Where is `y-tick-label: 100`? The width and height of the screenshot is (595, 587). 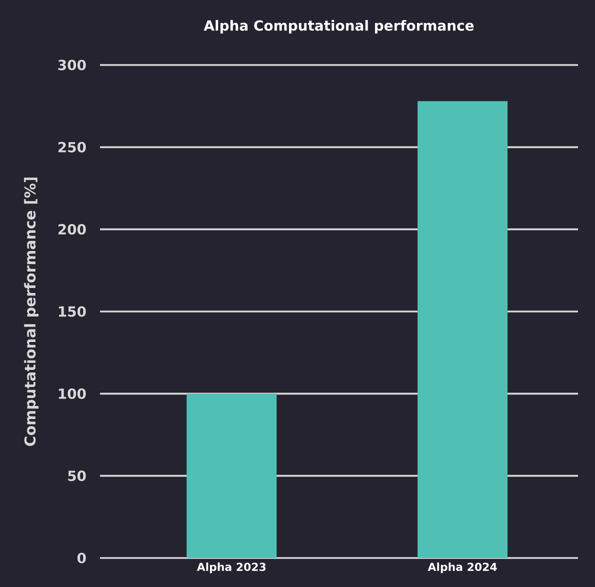 y-tick-label: 100 is located at coordinates (72, 393).